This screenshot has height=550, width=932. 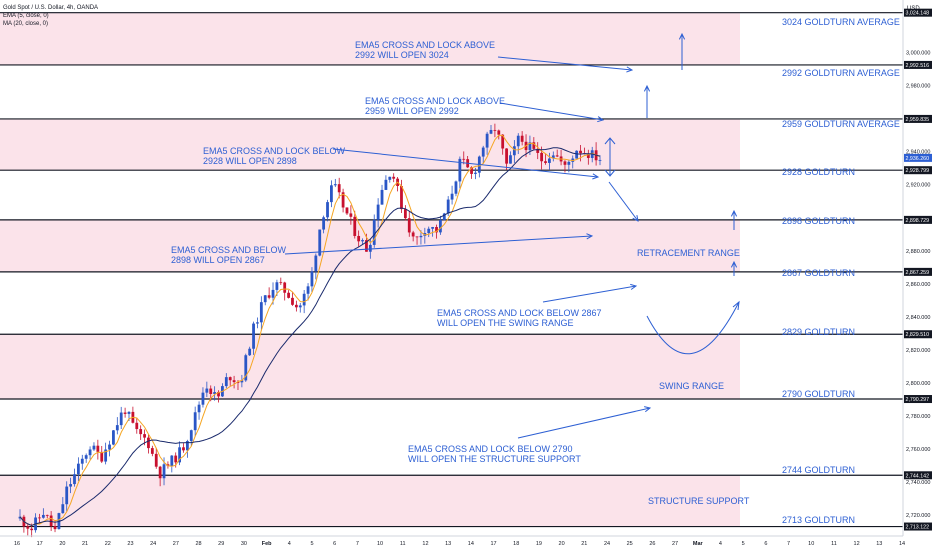 I want to click on annotation-2-line-2: 2959 WILL OPEN 2992, so click(x=412, y=111).